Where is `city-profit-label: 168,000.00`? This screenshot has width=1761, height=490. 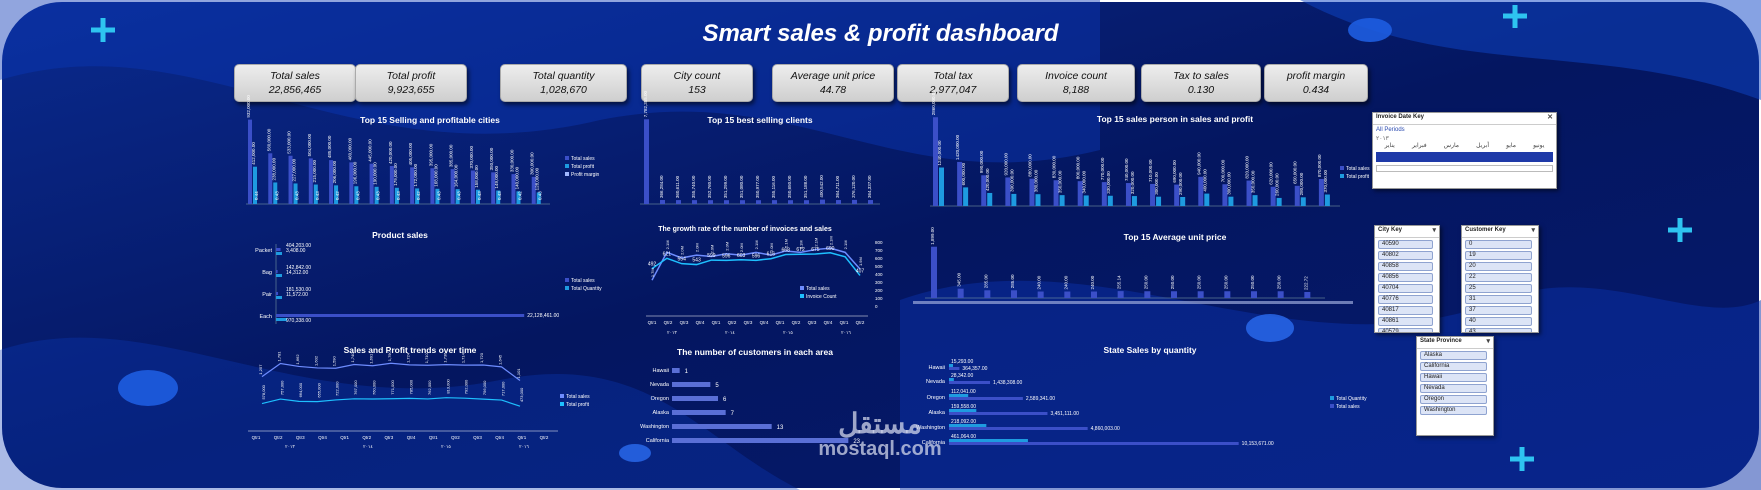 city-profit-label: 168,000.00 is located at coordinates (435, 175).